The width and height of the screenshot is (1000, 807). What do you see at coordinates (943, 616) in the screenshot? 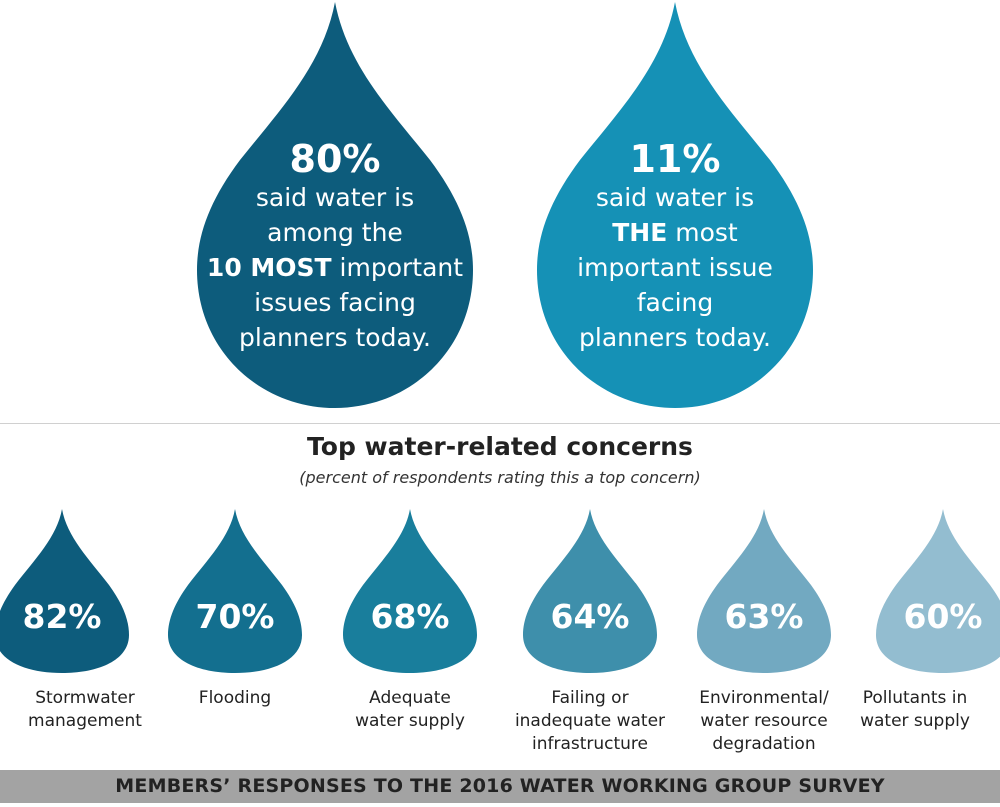
I see `concern-value-label: 60%` at bounding box center [943, 616].